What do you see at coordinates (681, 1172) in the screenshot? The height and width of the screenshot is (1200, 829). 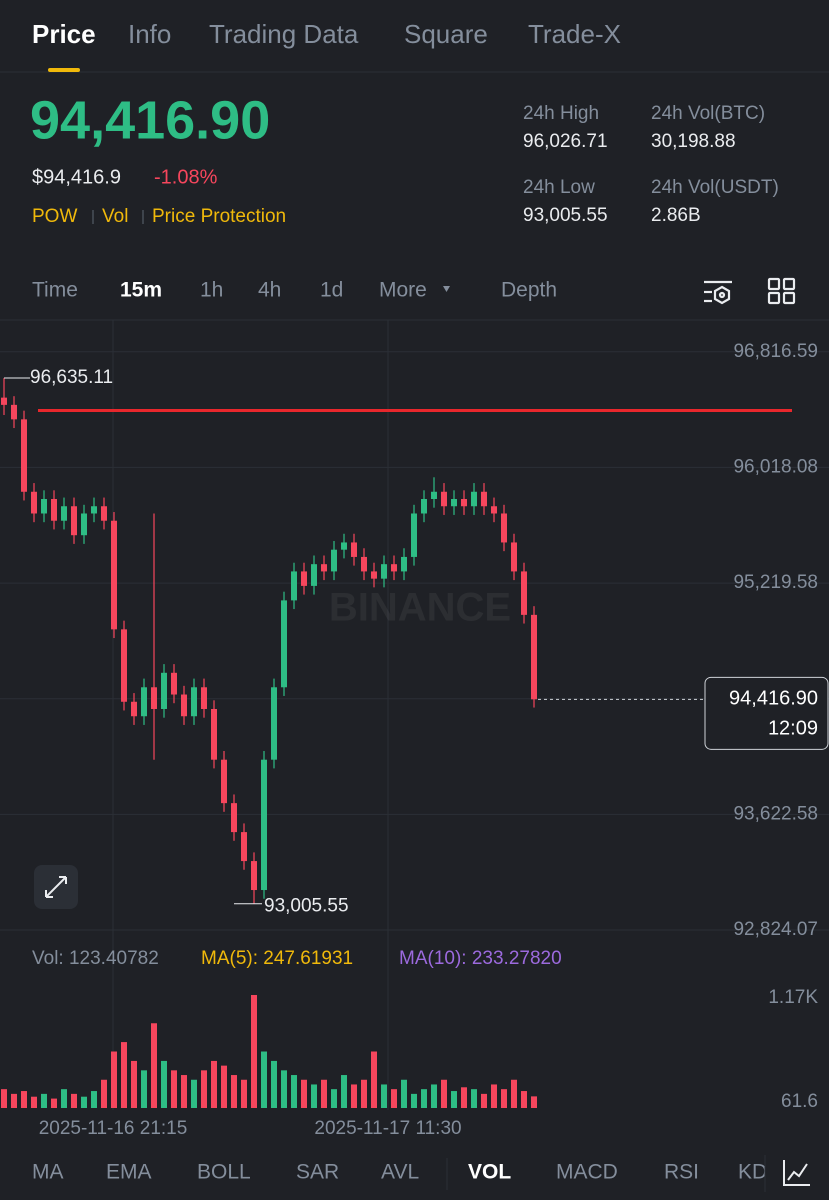 I see `indicator-tab: RSI` at bounding box center [681, 1172].